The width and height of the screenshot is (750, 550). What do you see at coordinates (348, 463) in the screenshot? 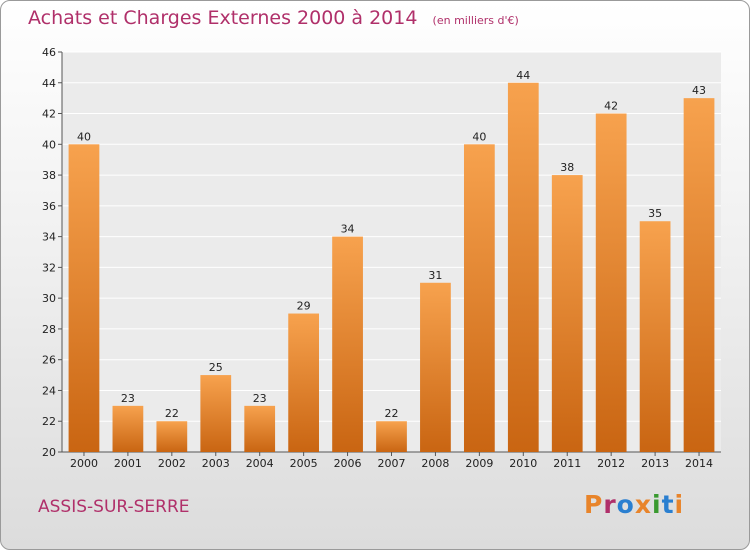
I see `x-tick-label-2006: 2006` at bounding box center [348, 463].